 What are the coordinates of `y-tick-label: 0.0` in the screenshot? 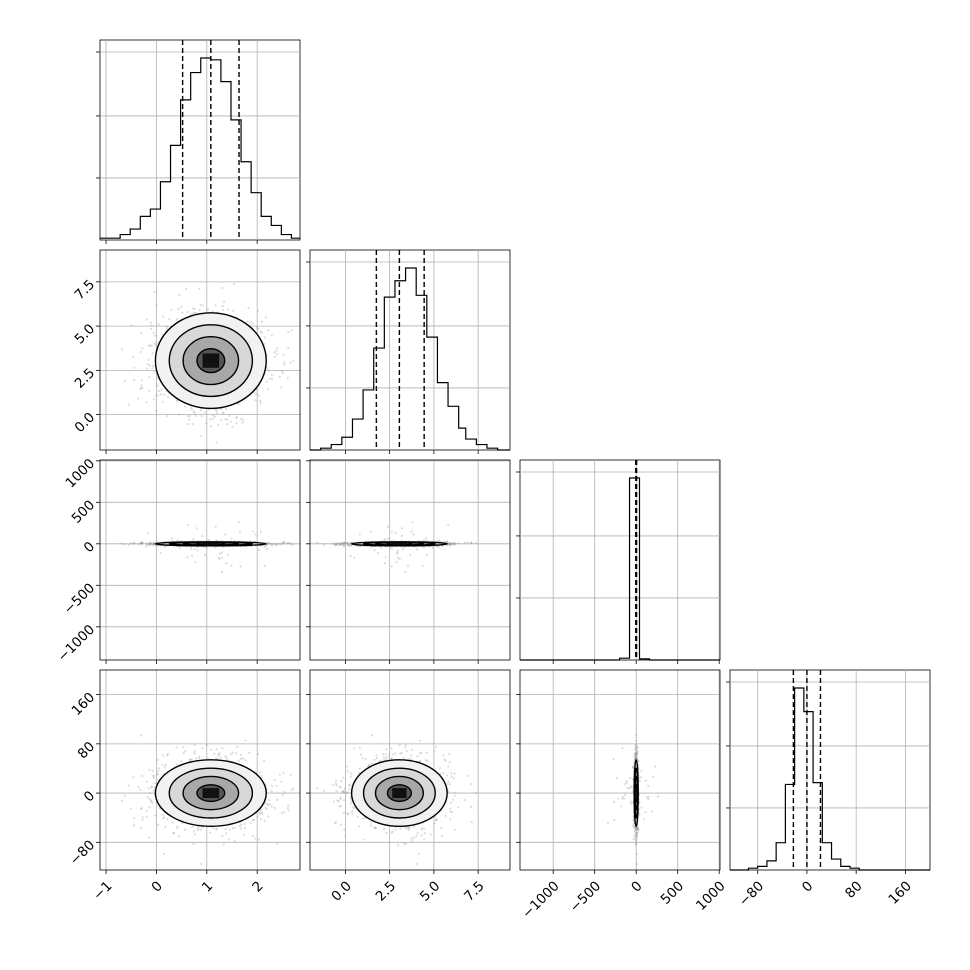 It's located at (85, 422).